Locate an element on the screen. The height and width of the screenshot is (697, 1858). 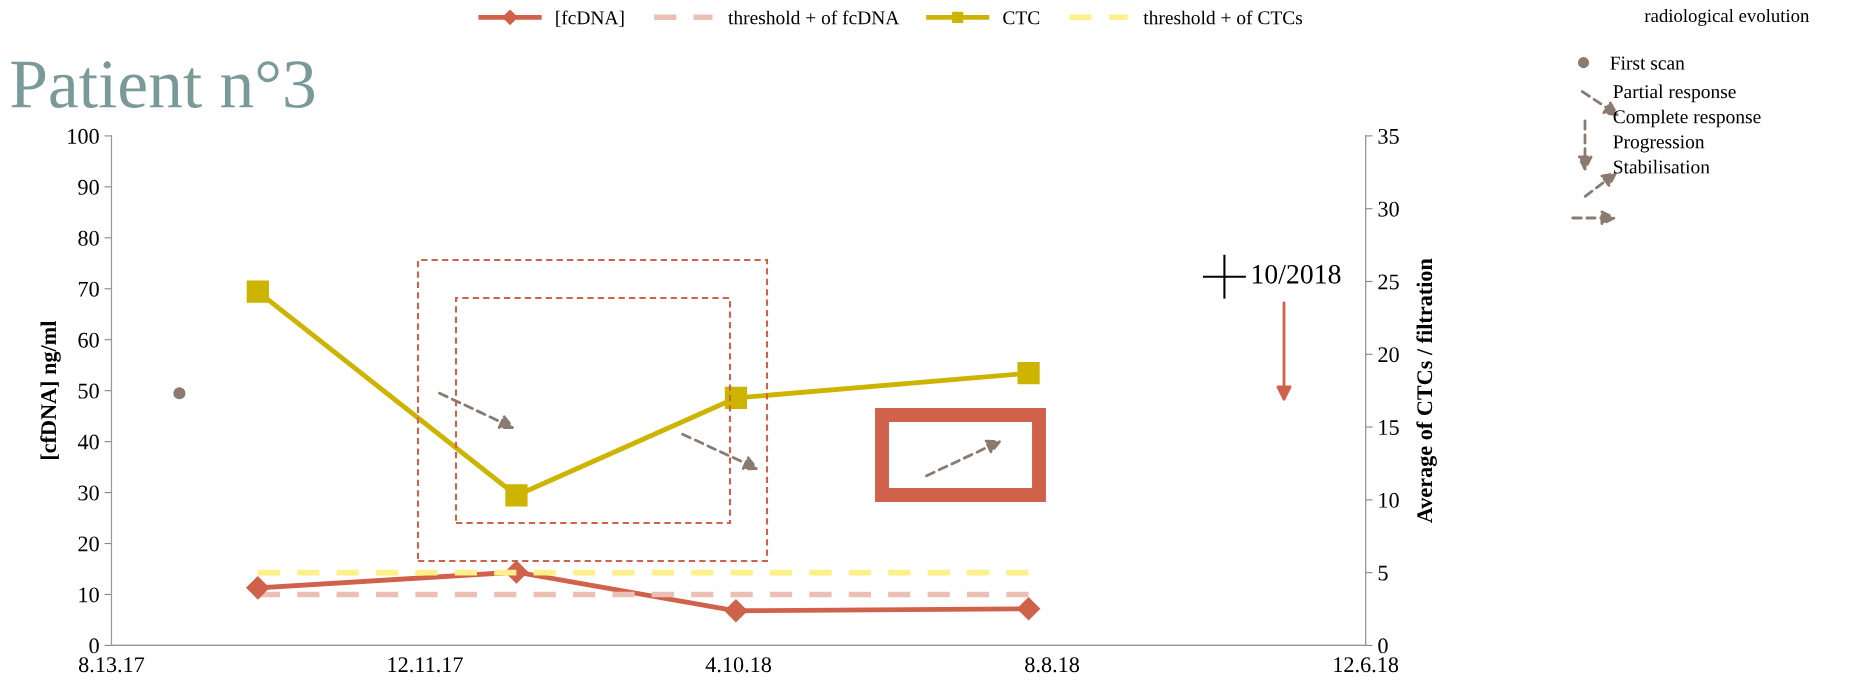
y2-tick-label: 35 is located at coordinates (1388, 136).